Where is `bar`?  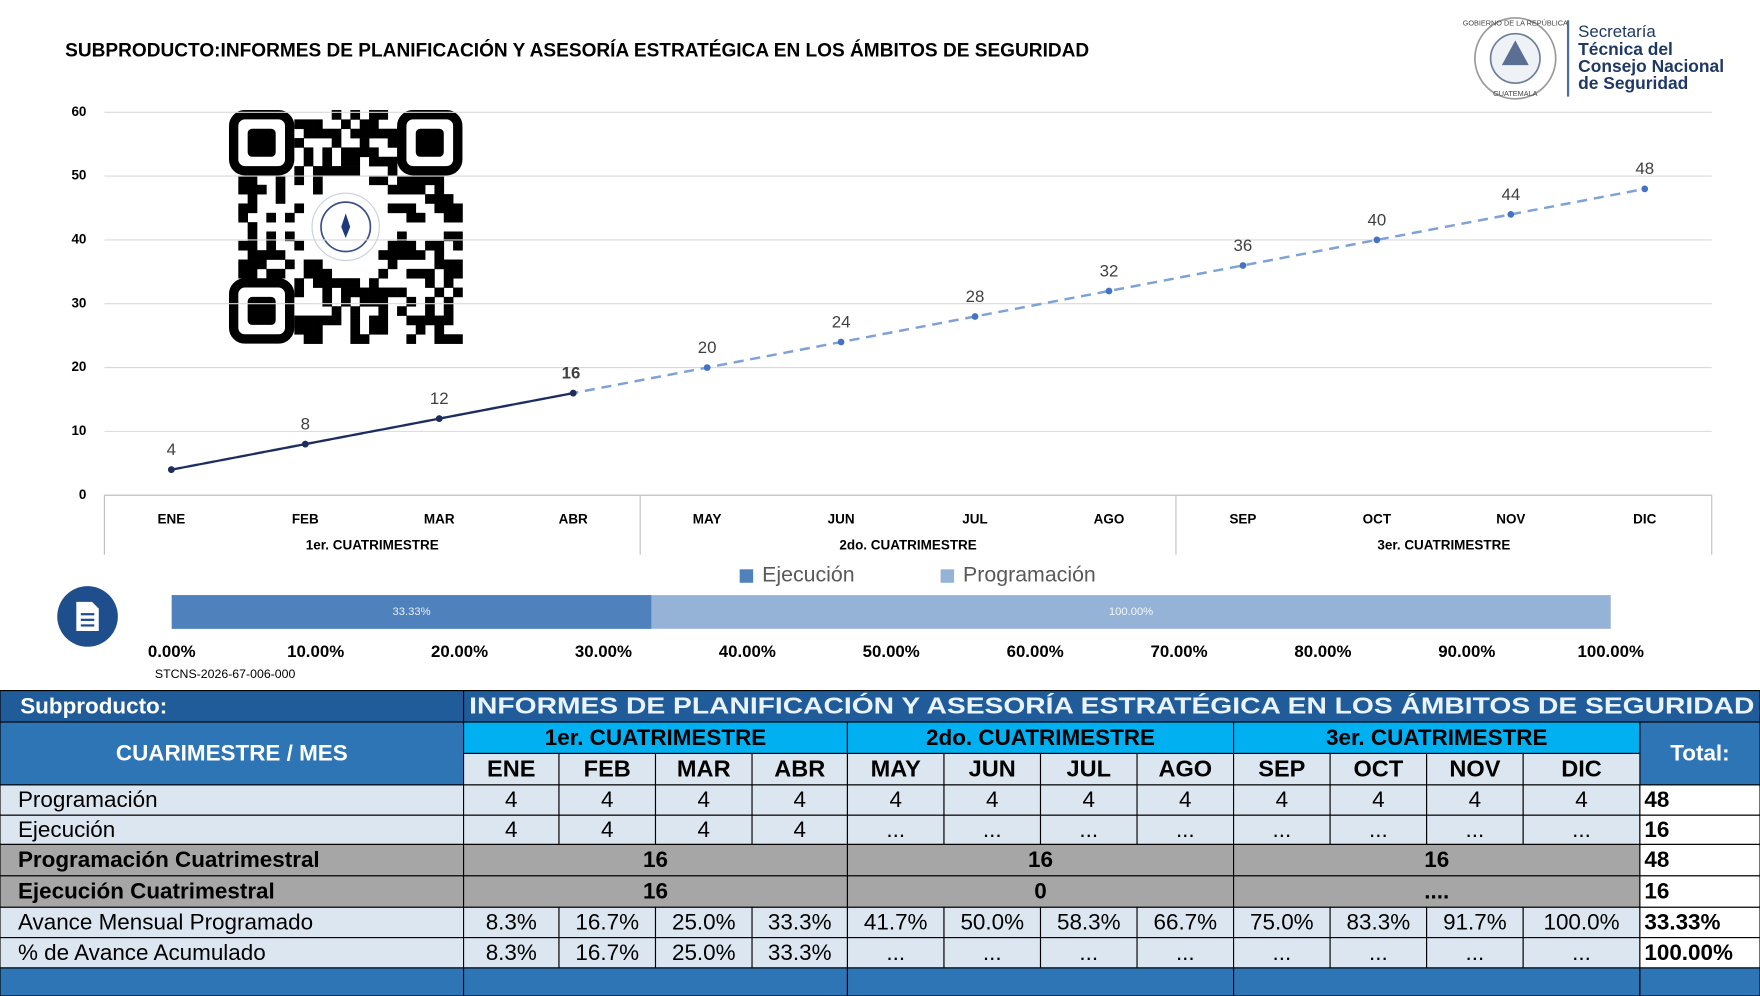
bar is located at coordinates (411, 612).